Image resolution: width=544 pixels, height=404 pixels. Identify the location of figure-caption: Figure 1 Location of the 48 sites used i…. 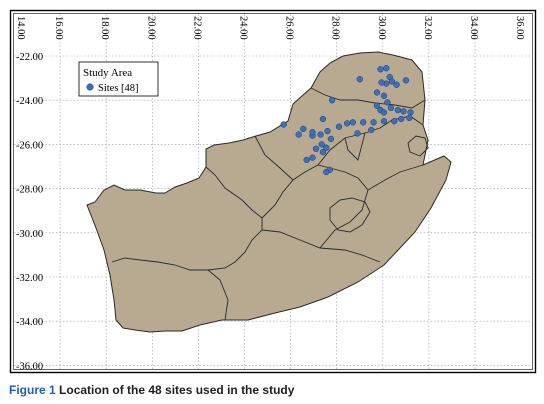
(151, 390).